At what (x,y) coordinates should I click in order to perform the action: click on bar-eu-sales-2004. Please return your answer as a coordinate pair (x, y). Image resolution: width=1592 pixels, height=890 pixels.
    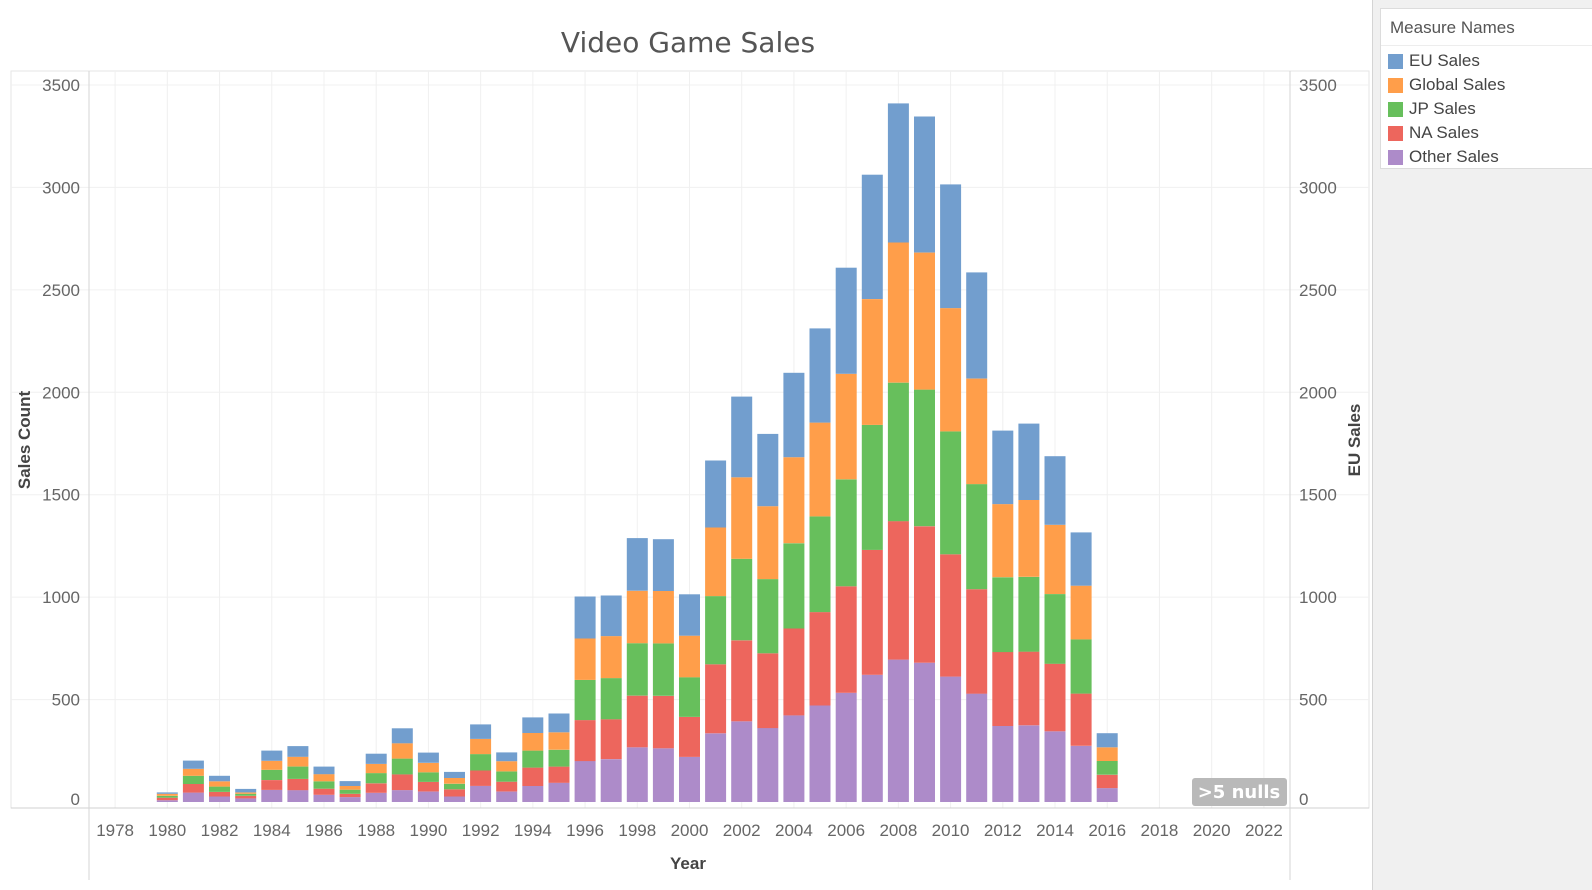
    Looking at the image, I should click on (794, 415).